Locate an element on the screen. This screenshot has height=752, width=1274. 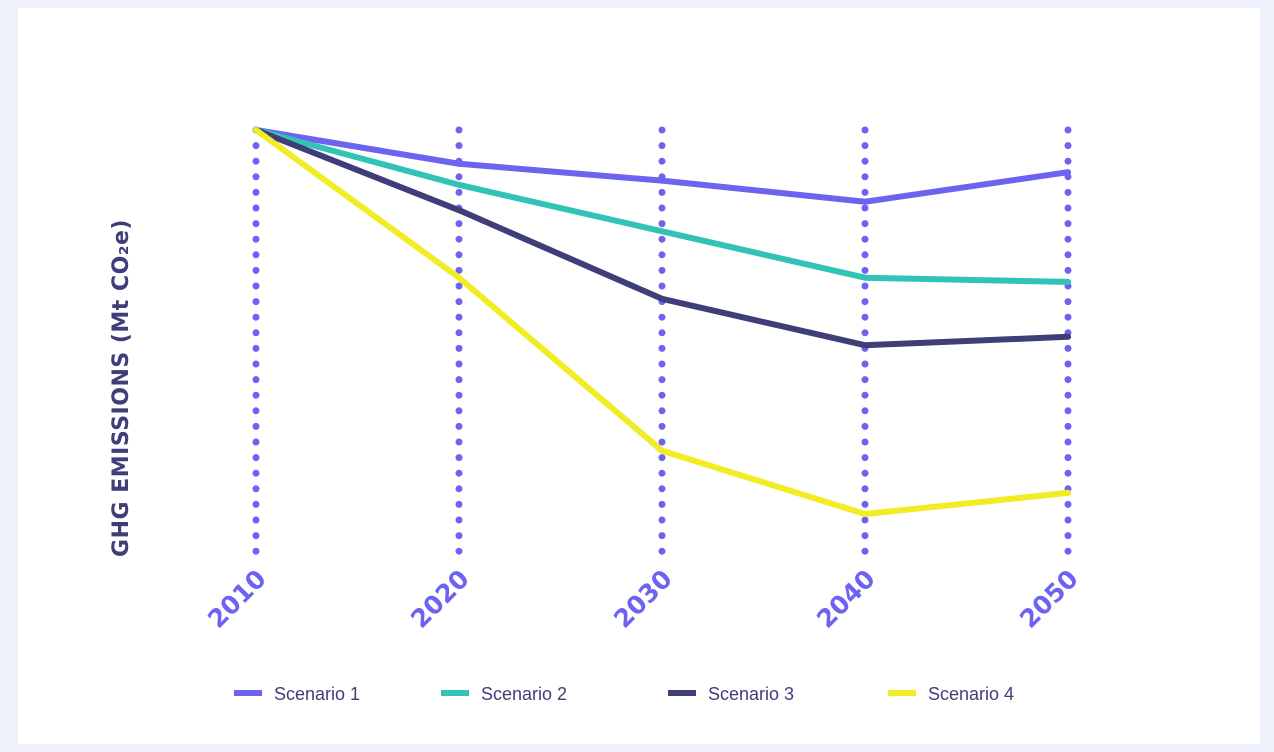
legend-item: Scenario 2 is located at coordinates (504, 694).